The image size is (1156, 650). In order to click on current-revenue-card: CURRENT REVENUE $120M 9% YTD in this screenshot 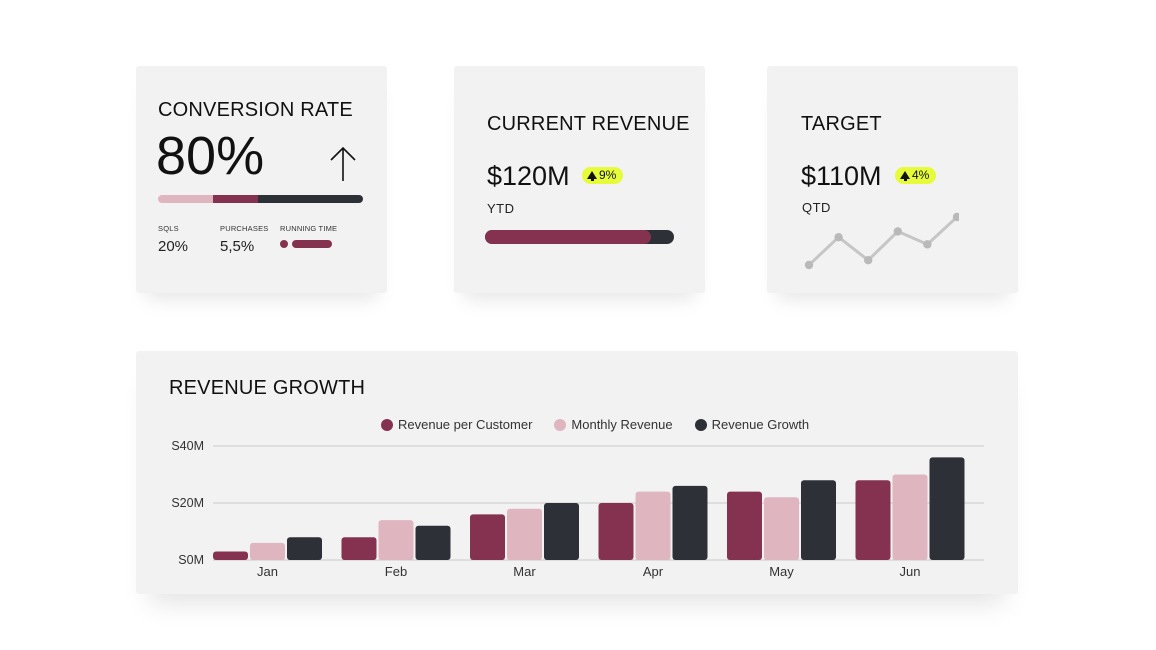, I will do `click(579, 179)`.